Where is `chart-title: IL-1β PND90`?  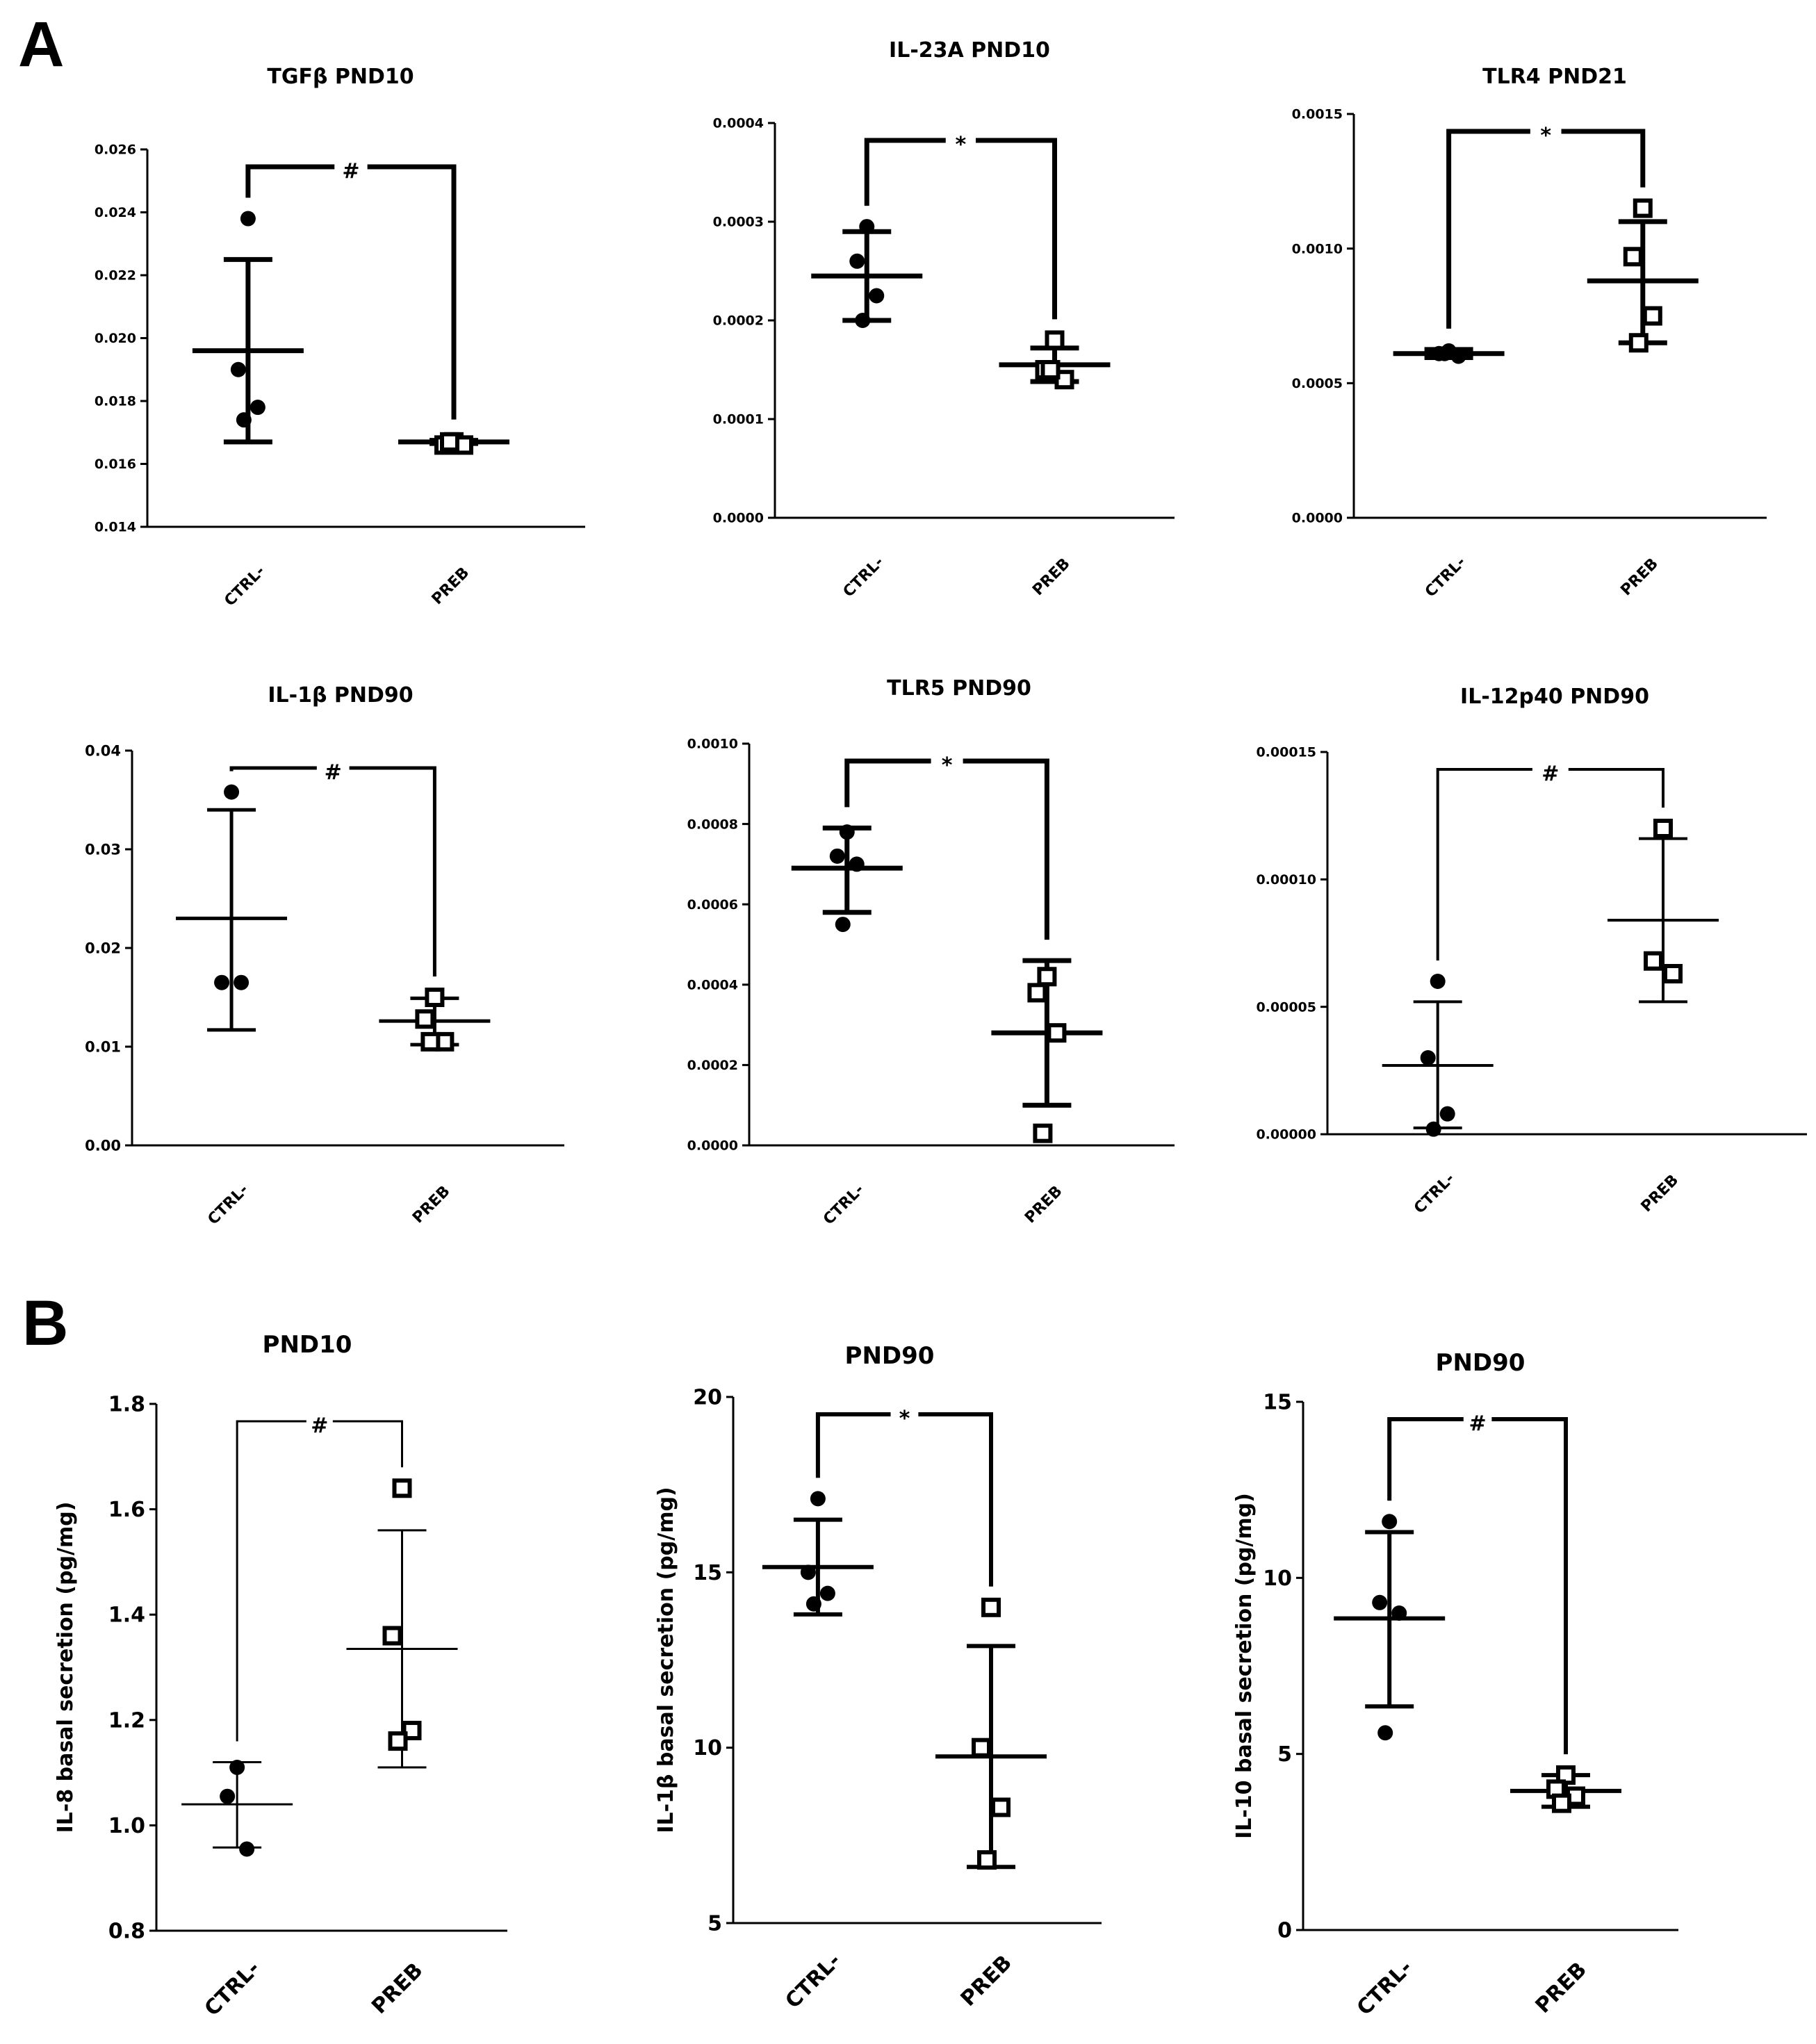 chart-title: IL-1β PND90 is located at coordinates (340, 695).